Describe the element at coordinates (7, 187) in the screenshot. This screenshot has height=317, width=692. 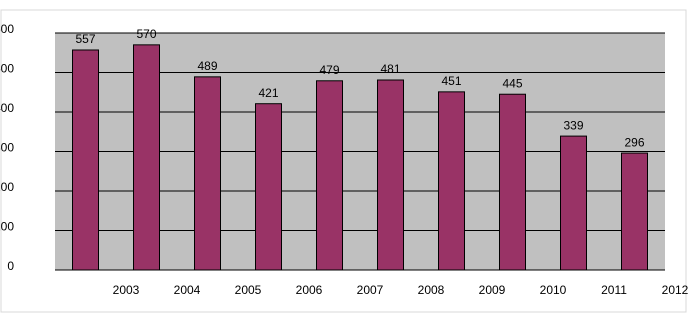
I see `y-tick-label: 200` at that location.